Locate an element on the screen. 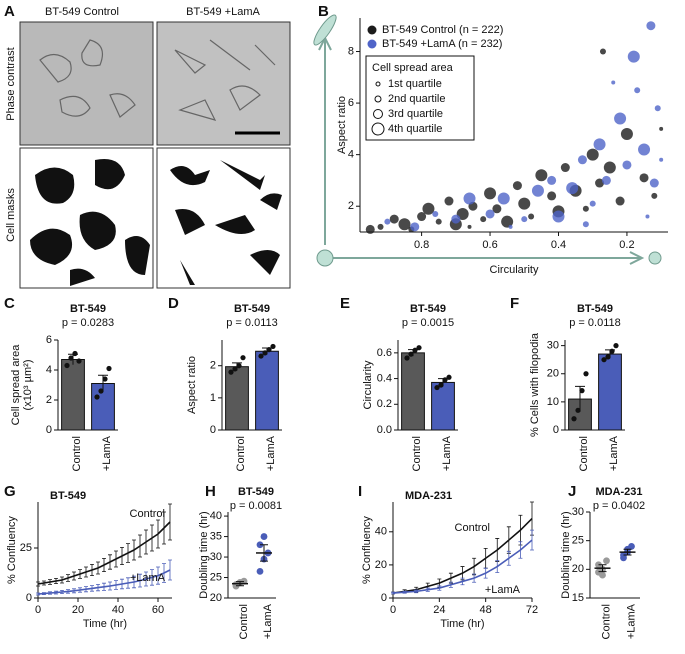  size-legend-title: Cell spread area is located at coordinates (413, 68).